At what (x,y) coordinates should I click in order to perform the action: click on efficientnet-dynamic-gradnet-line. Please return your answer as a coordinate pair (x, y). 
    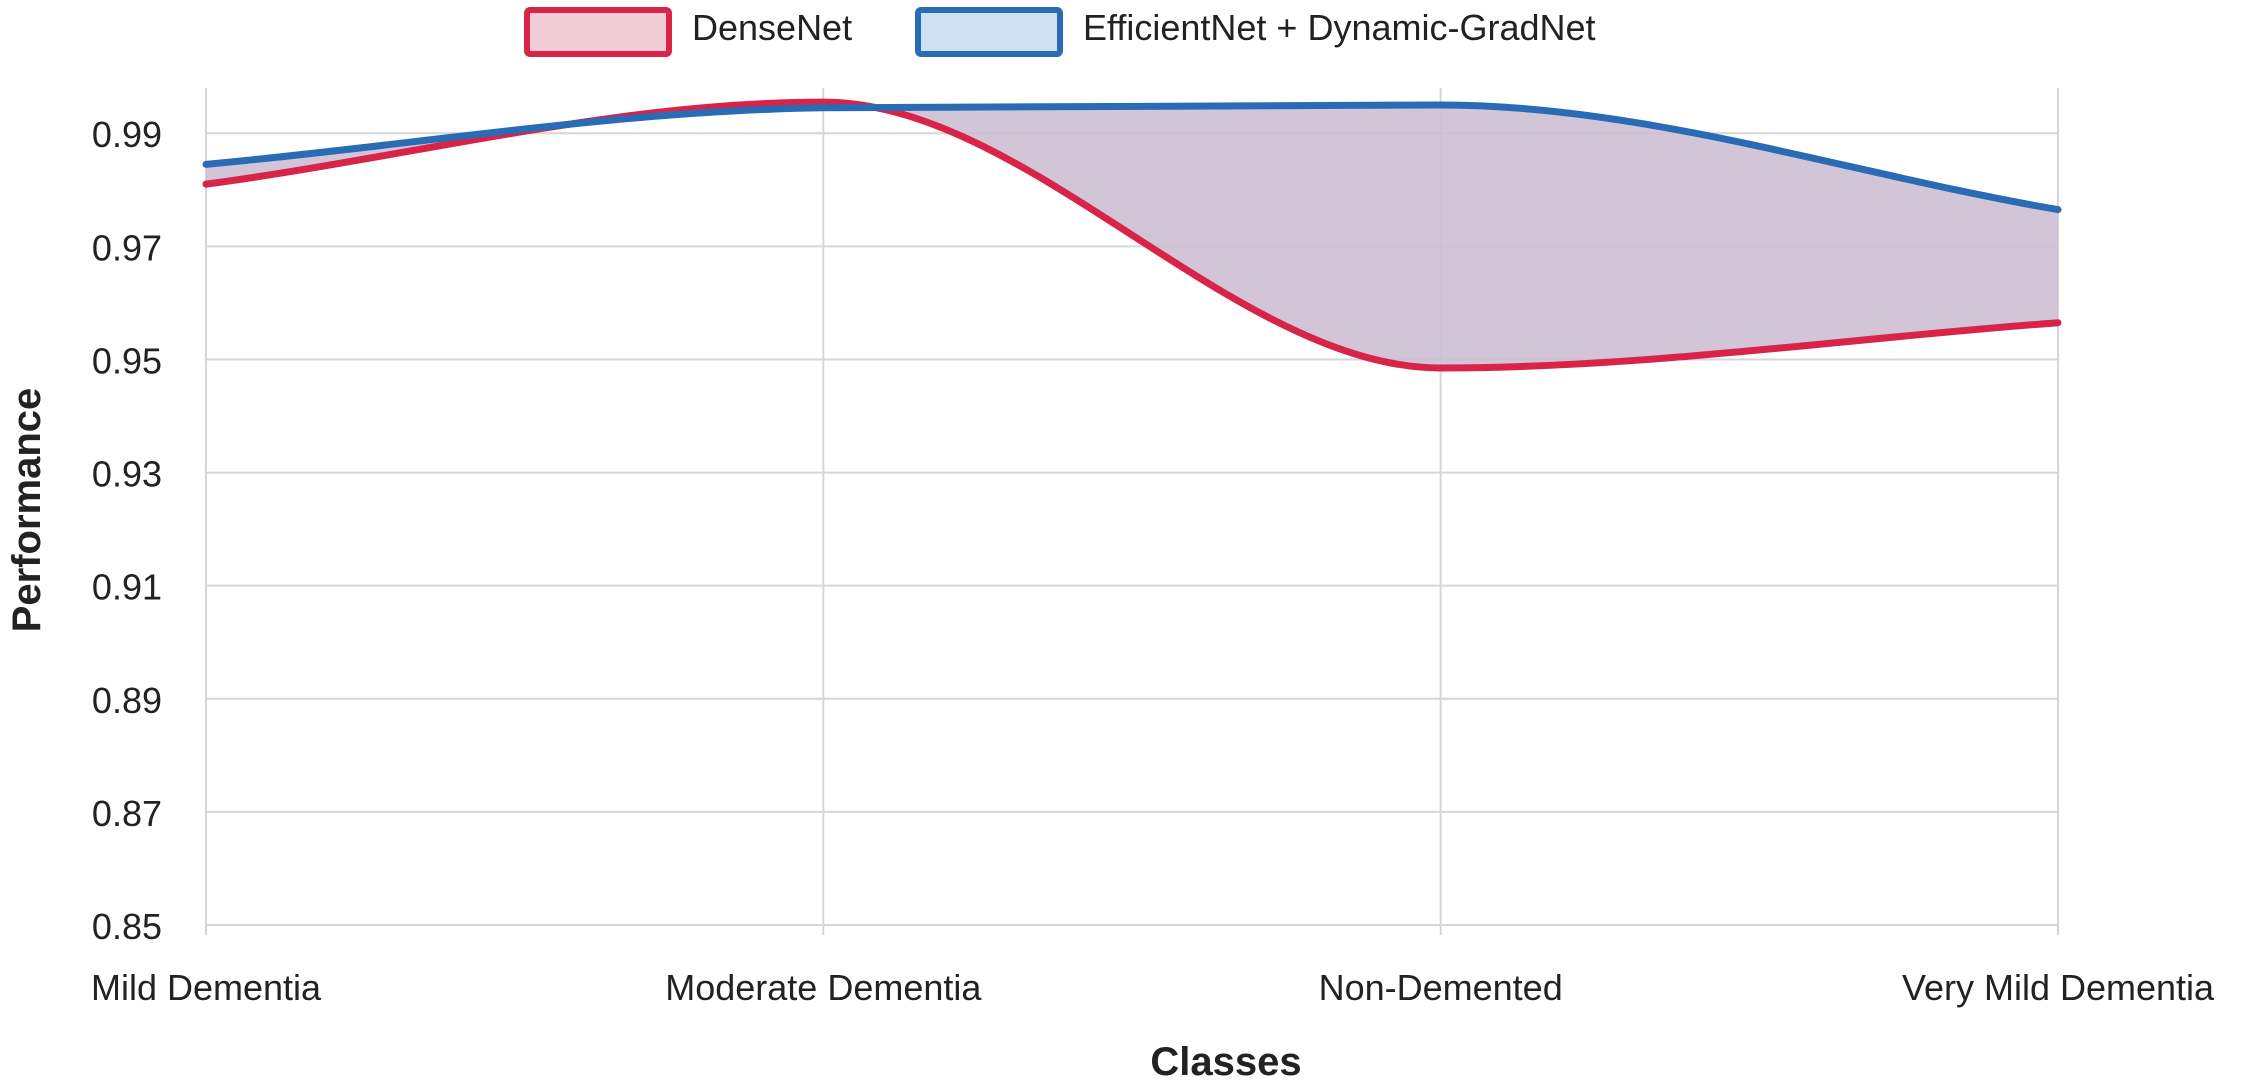
    Looking at the image, I should click on (1132, 157).